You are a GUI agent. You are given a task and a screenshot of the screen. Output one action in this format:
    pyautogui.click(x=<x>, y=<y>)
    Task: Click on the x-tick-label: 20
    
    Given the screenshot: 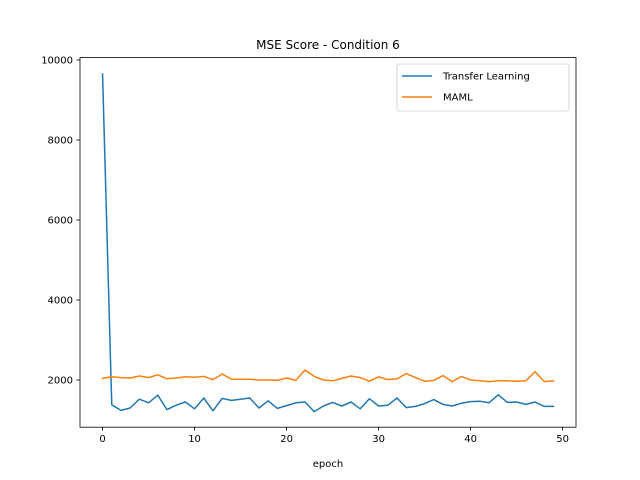 What is the action you would take?
    pyautogui.click(x=286, y=439)
    